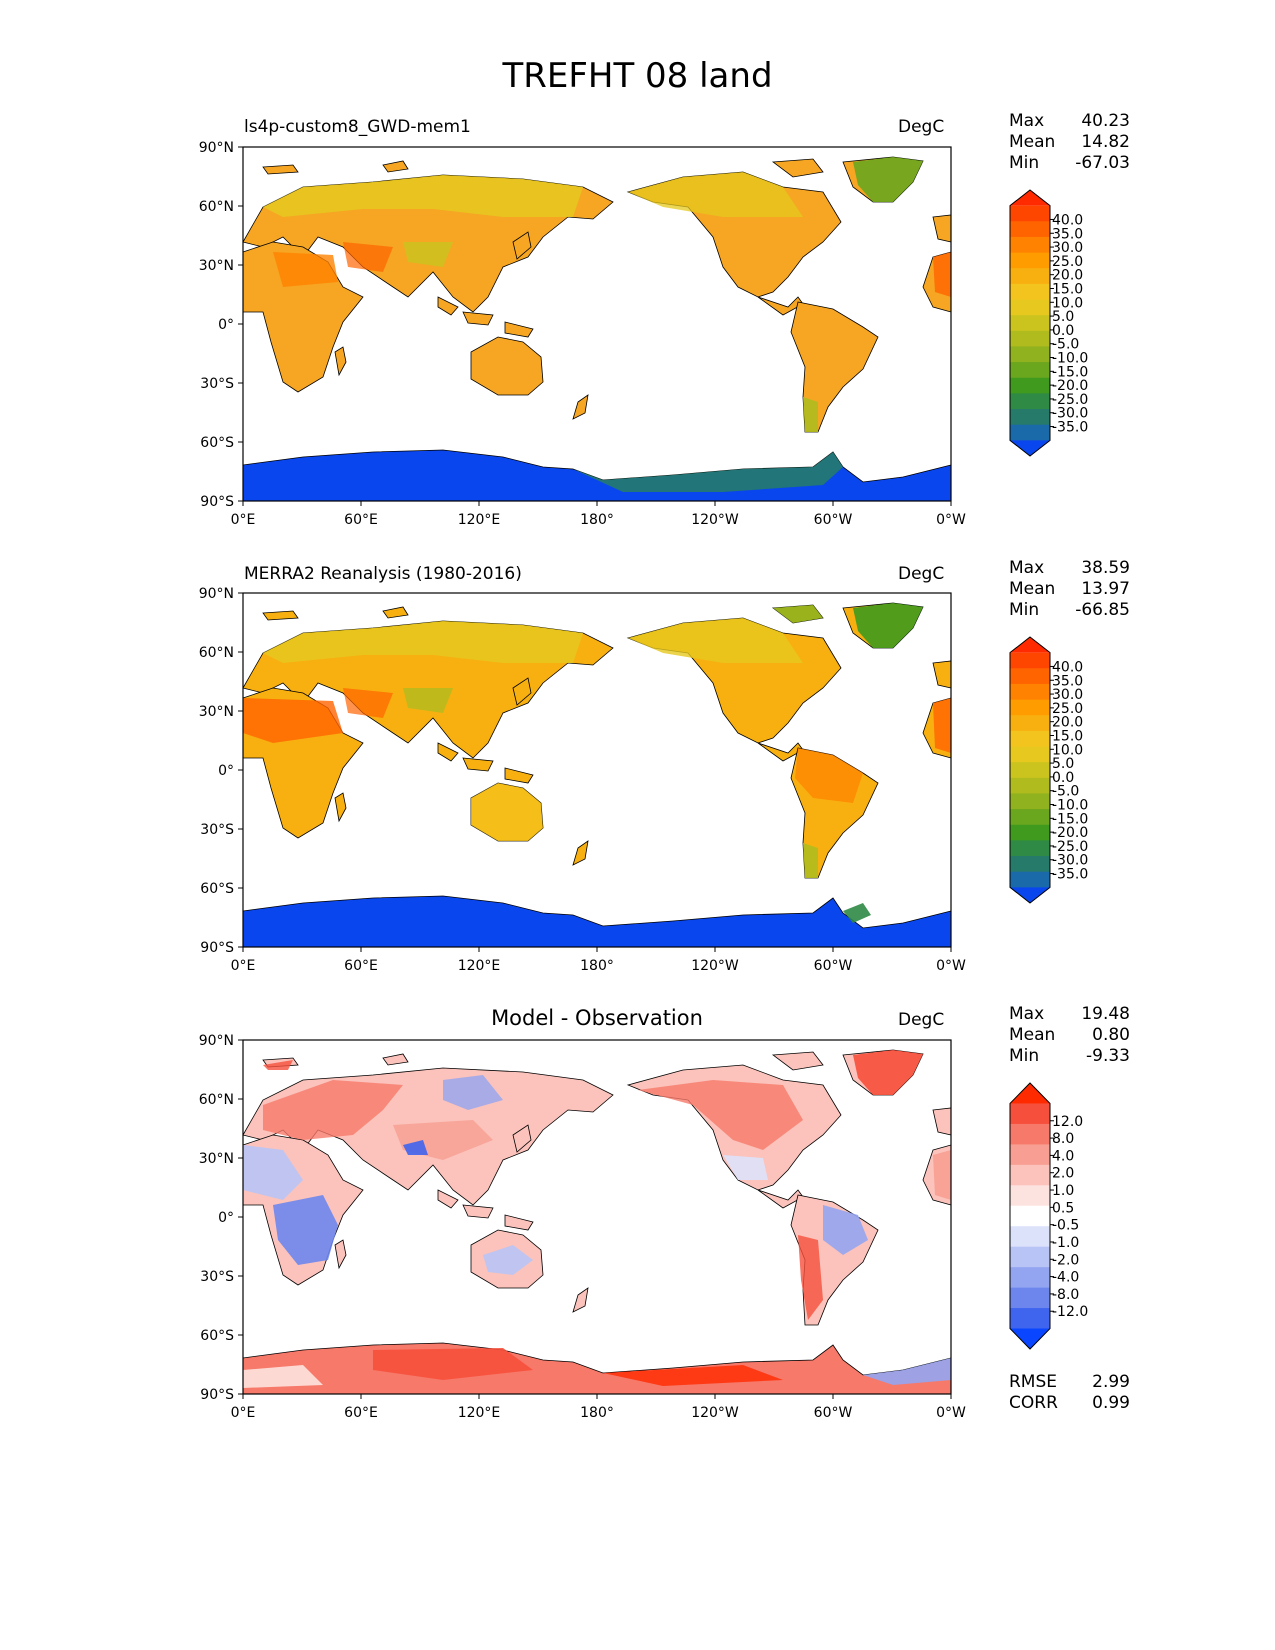 The height and width of the screenshot is (1650, 1275). I want to click on warm-bias-overlay, so click(607, 1185).